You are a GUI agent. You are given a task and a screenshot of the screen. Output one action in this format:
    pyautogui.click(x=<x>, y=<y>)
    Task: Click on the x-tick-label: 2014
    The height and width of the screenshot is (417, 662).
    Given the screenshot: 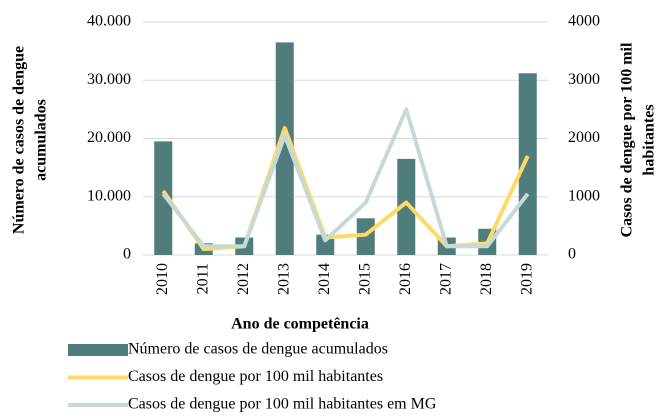 What is the action you would take?
    pyautogui.click(x=324, y=279)
    